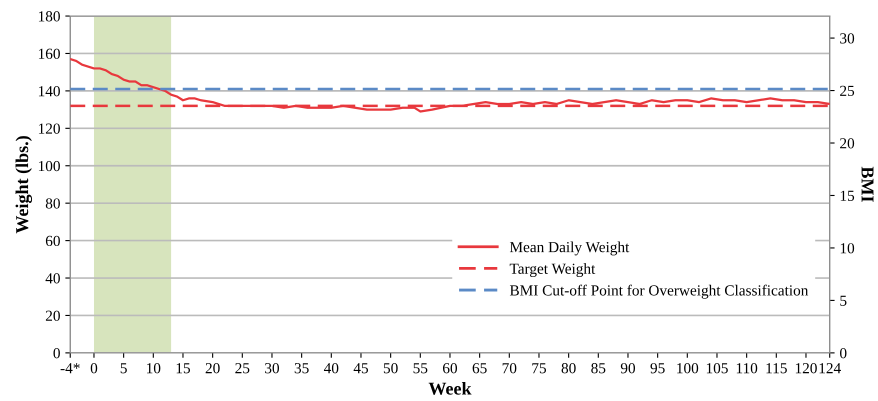 This screenshot has height=401, width=878. What do you see at coordinates (53, 315) in the screenshot?
I see `y-tick-label: 20` at bounding box center [53, 315].